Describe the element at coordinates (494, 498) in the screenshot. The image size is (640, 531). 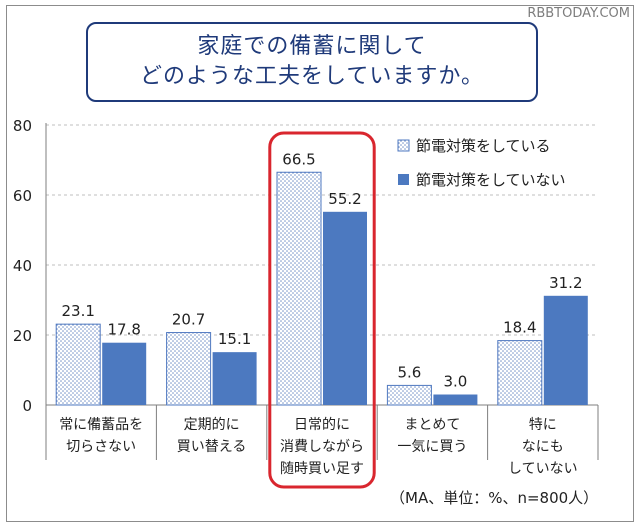
I see `footnote: （MA、単位：%、n=800人）` at that location.